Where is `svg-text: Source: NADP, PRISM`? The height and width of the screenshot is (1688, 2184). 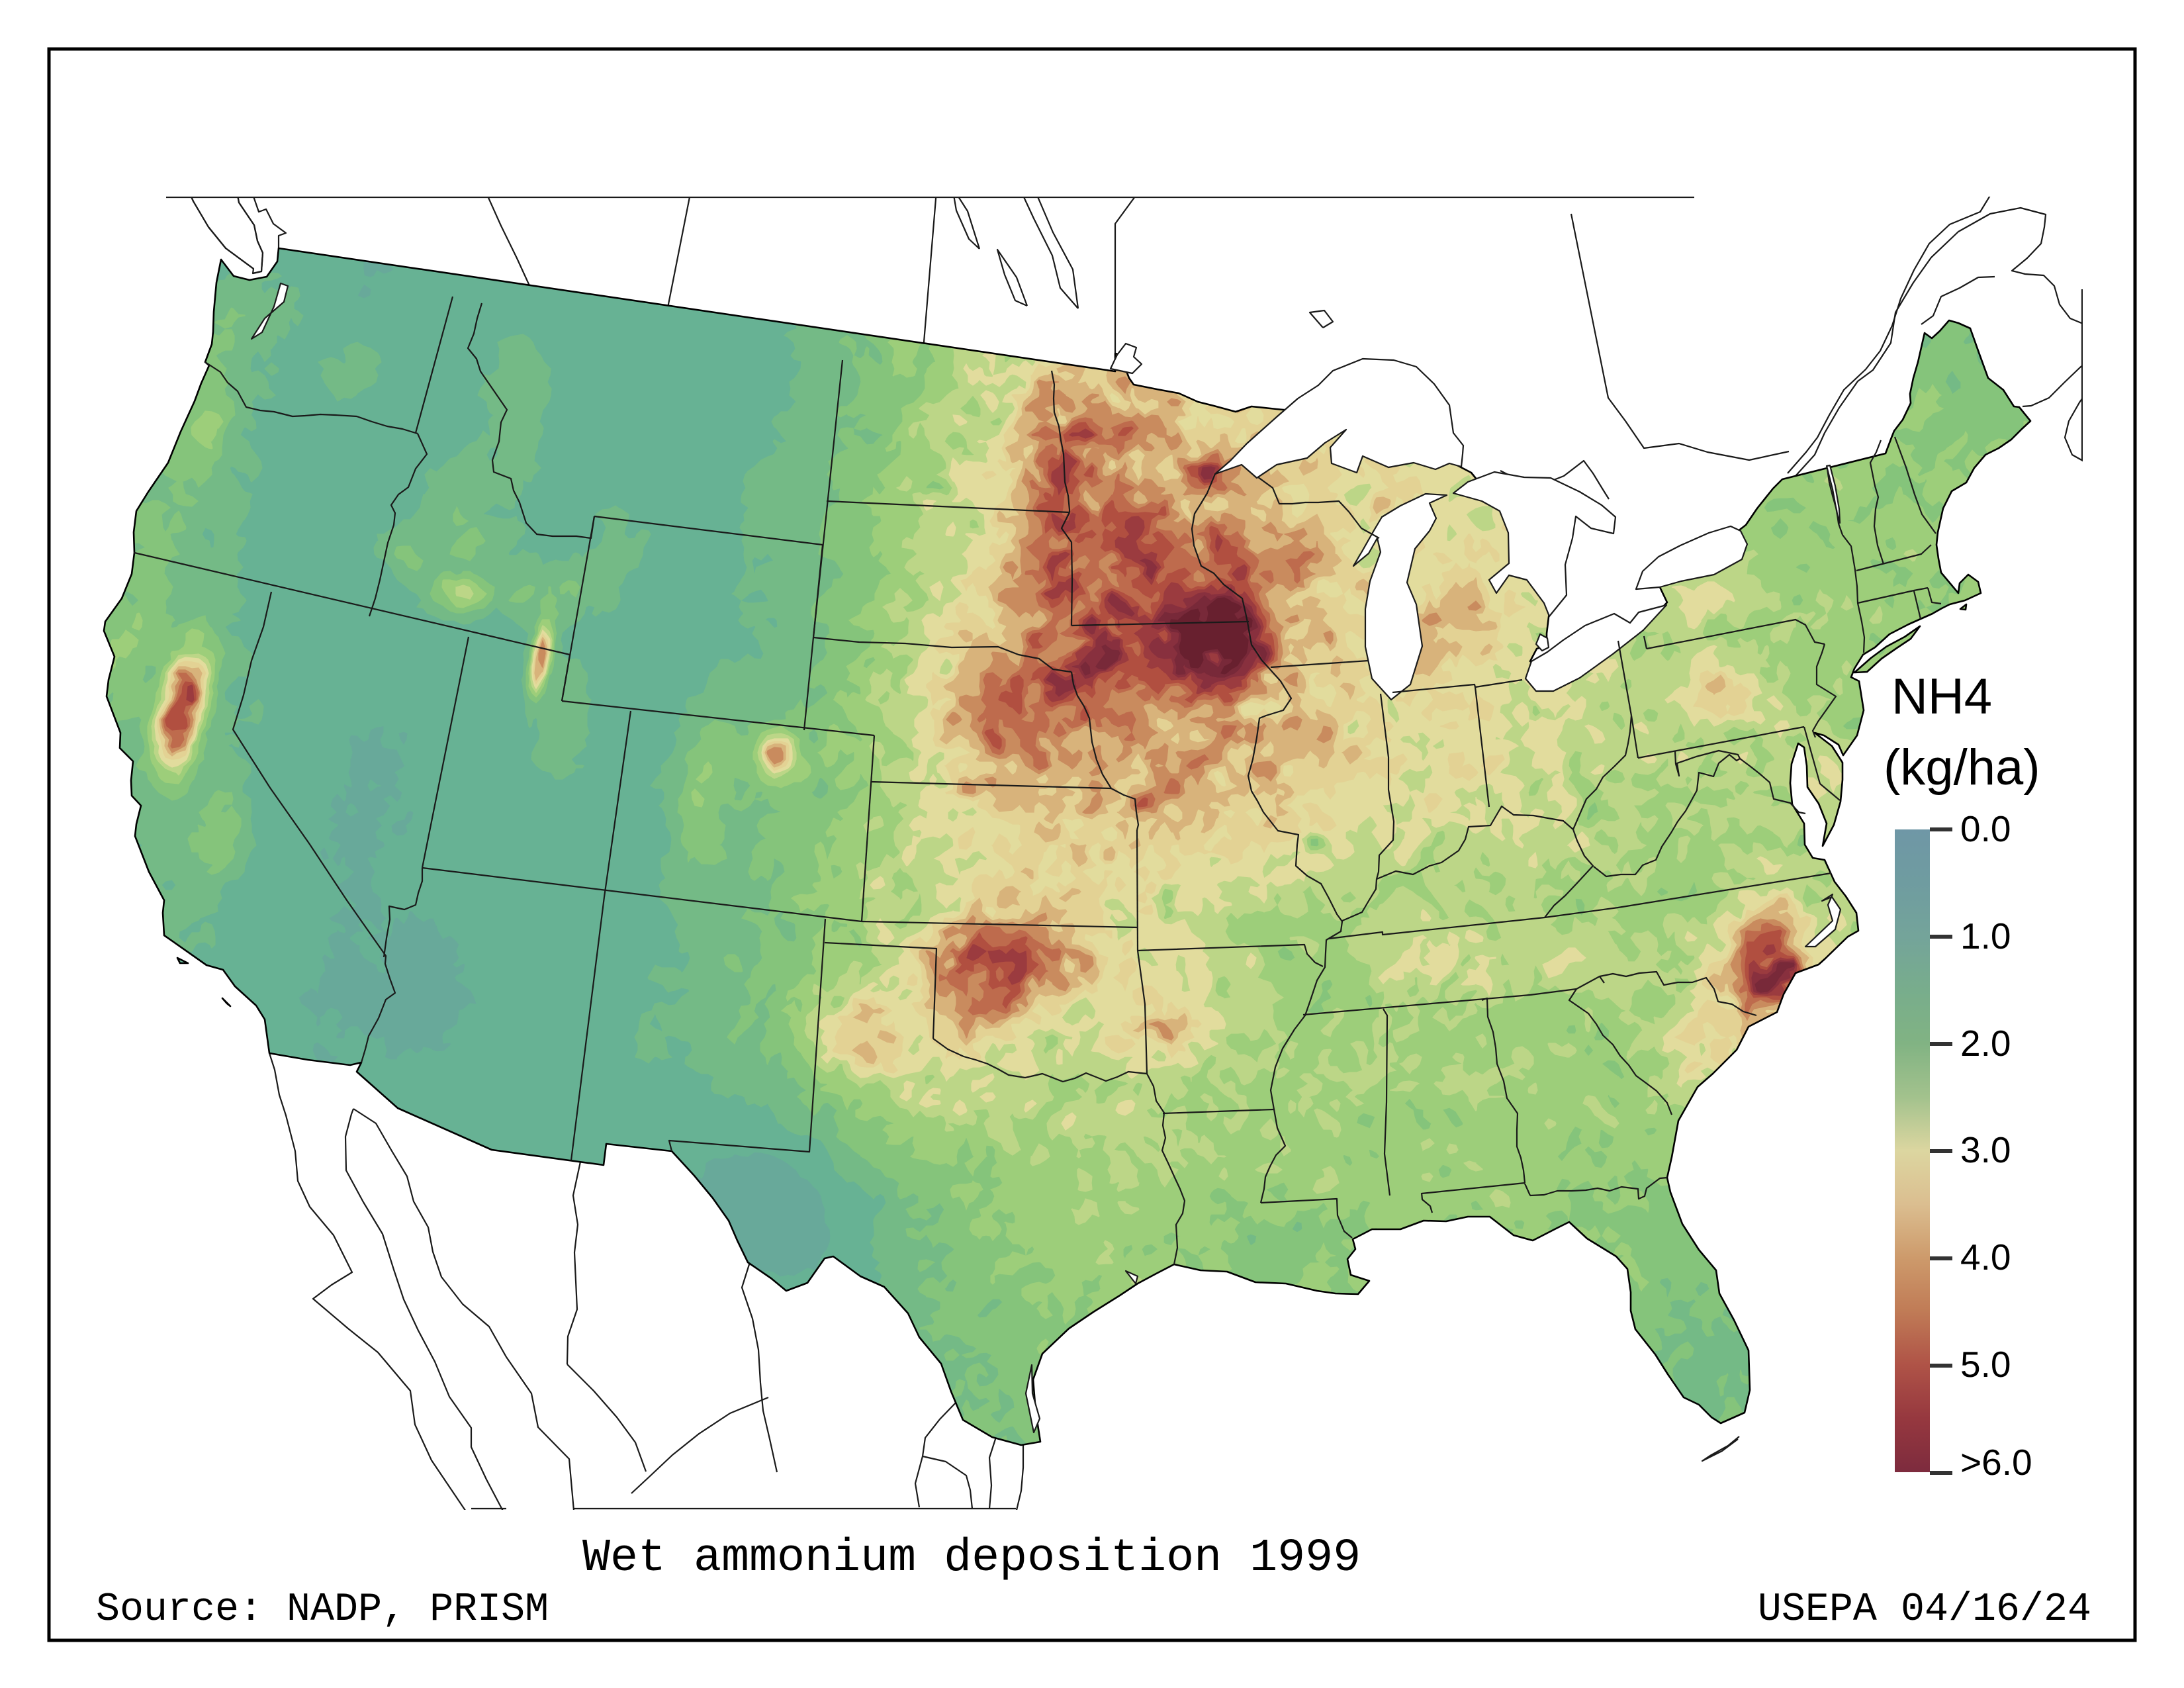
svg-text: Source: NADP, PRISM is located at coordinates (322, 1609).